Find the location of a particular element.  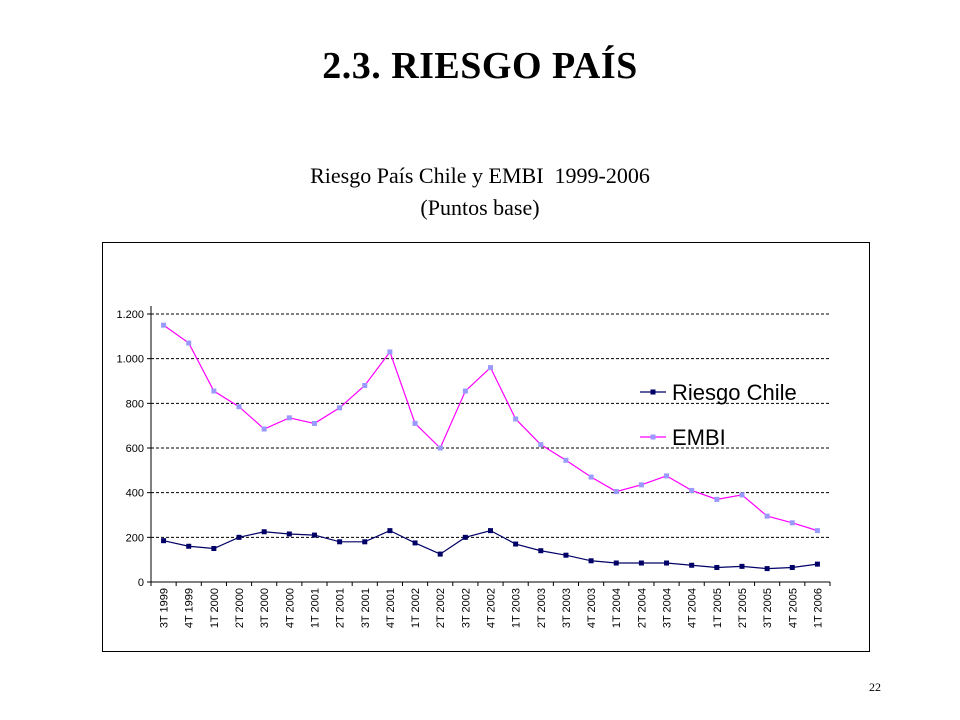

x-tick-label: 3T 2001 is located at coordinates (366, 608).